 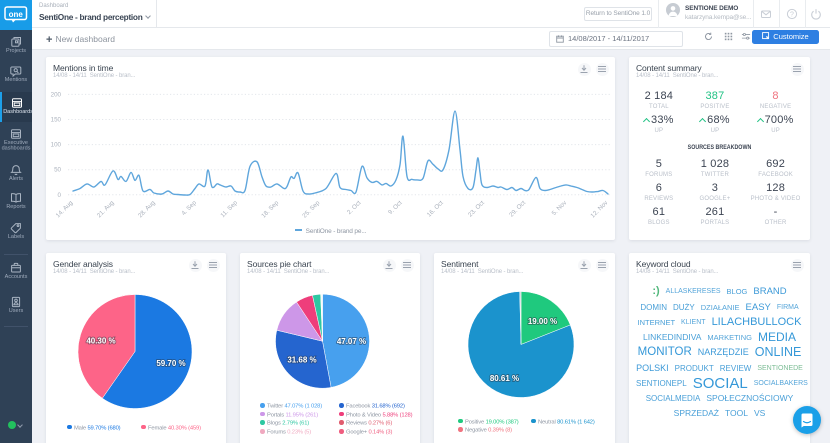 What do you see at coordinates (106, 209) in the screenshot?
I see `svg-text: 21. Aug` at bounding box center [106, 209].